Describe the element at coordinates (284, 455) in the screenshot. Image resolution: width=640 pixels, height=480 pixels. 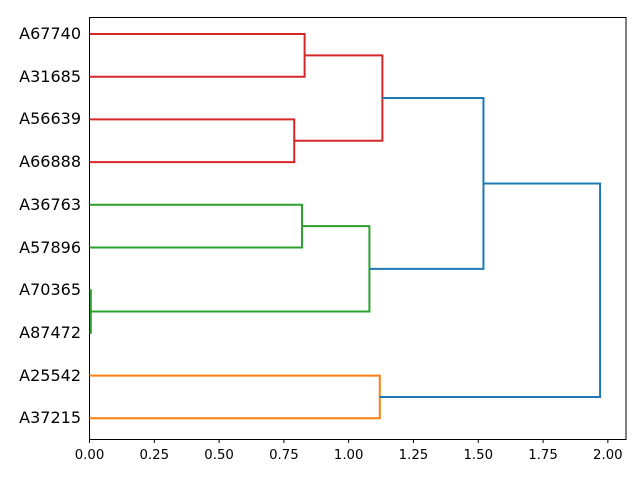
I see `x-tick-label: 0.75` at that location.